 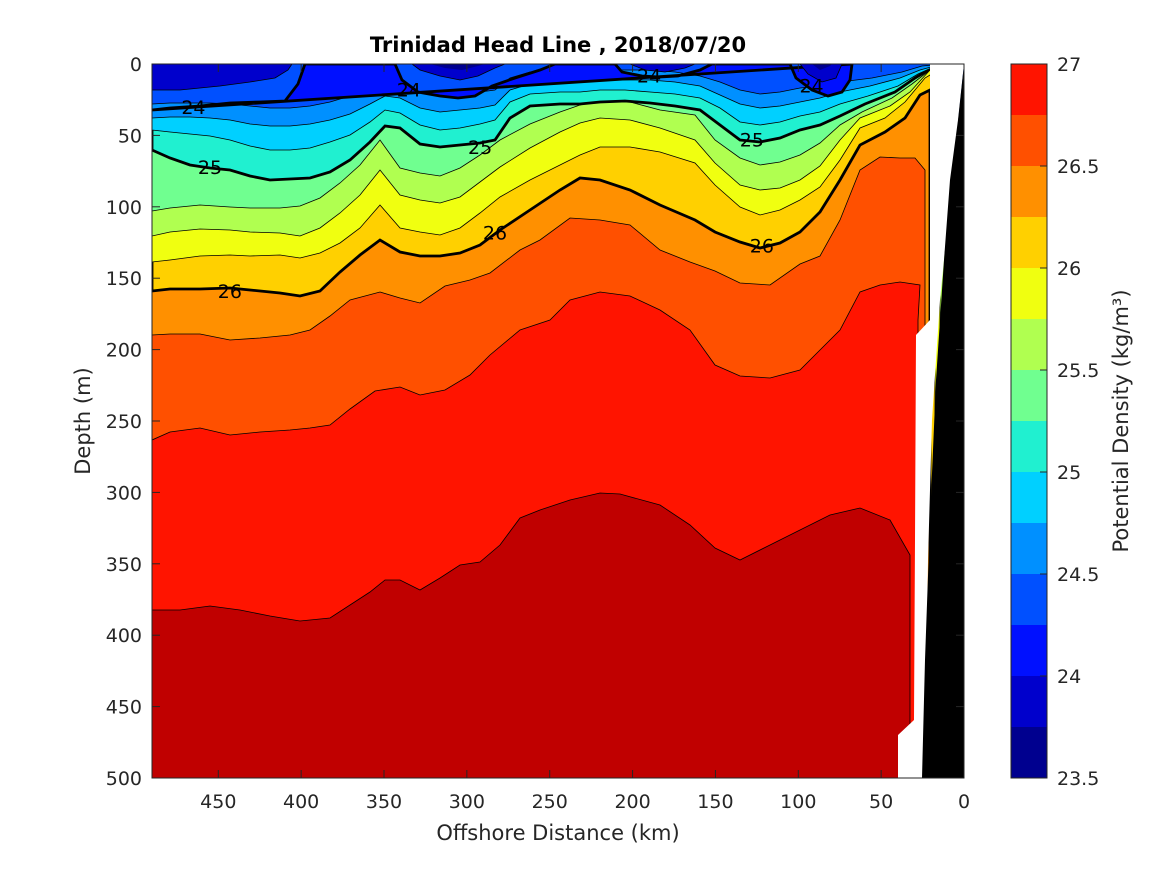 What do you see at coordinates (301, 802) in the screenshot?
I see `x-tick-label: 400` at bounding box center [301, 802].